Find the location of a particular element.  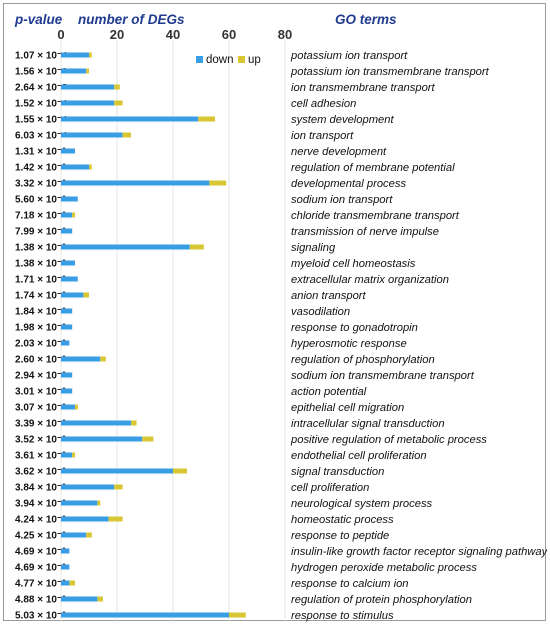

chart-row: 2.64 × 10⁻⁵ ion transmembrane transport is located at coordinates (225, 88).